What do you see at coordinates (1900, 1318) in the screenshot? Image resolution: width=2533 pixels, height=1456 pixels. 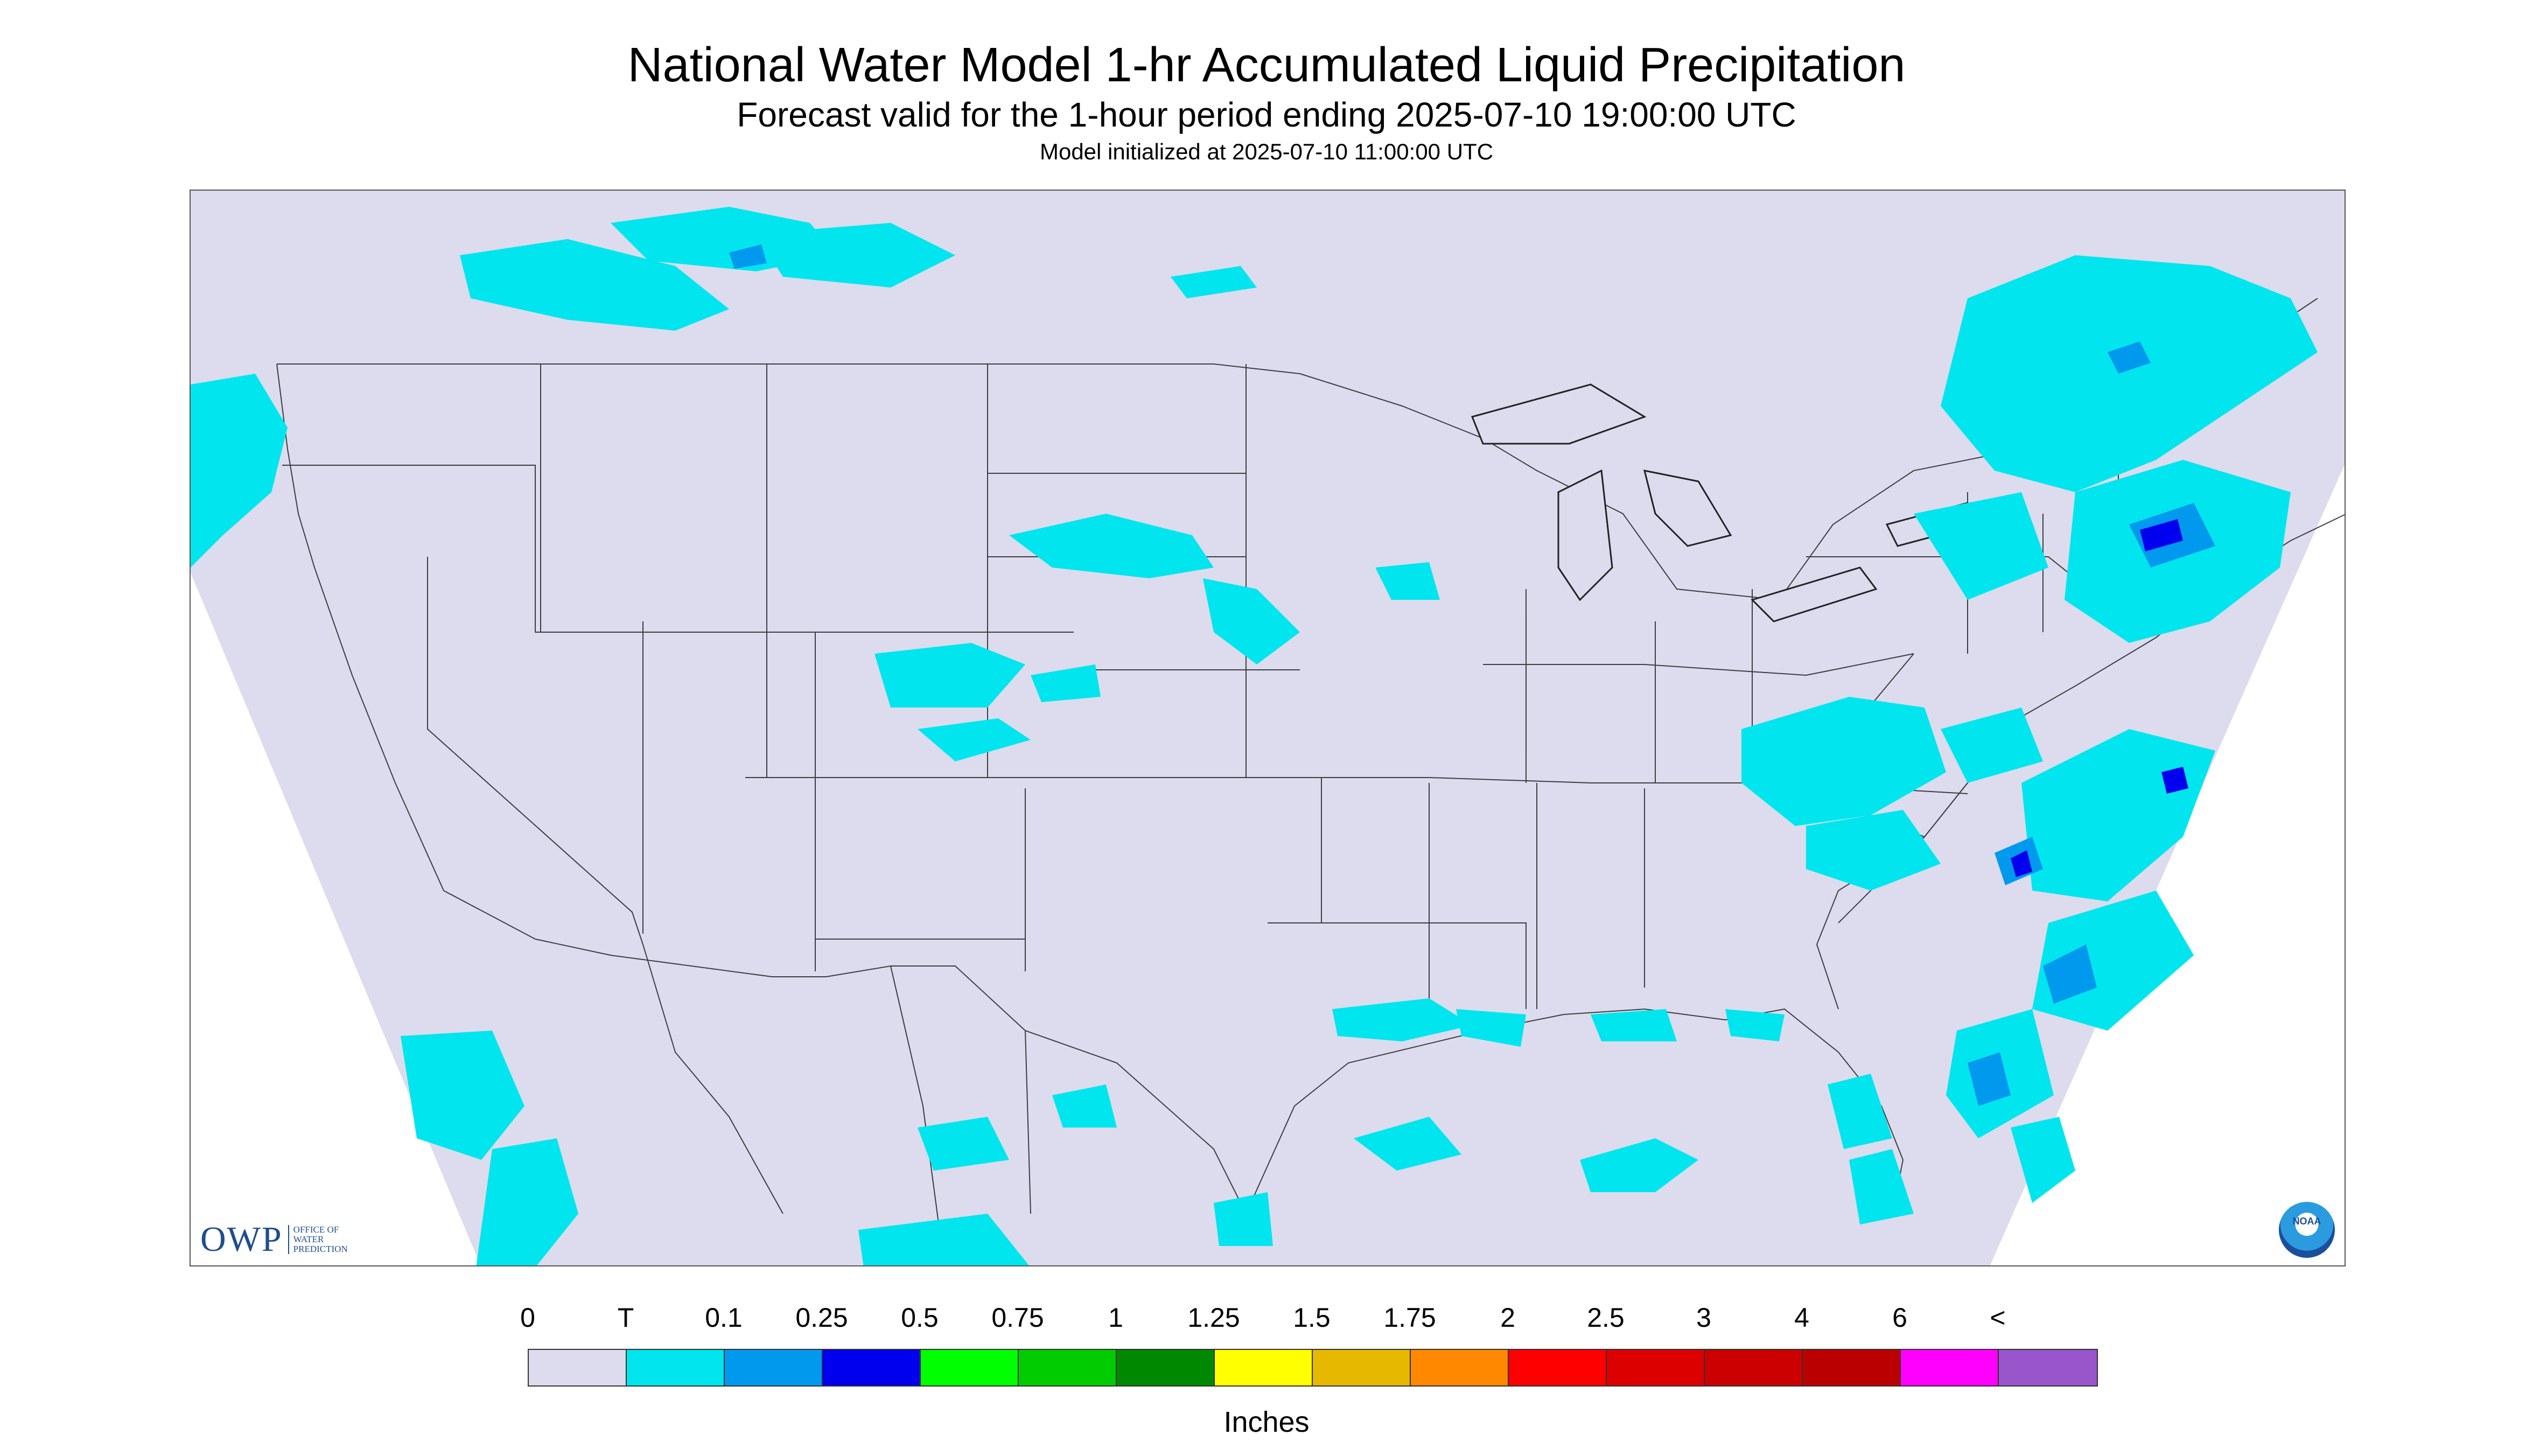 I see `legend-label: 6` at bounding box center [1900, 1318].